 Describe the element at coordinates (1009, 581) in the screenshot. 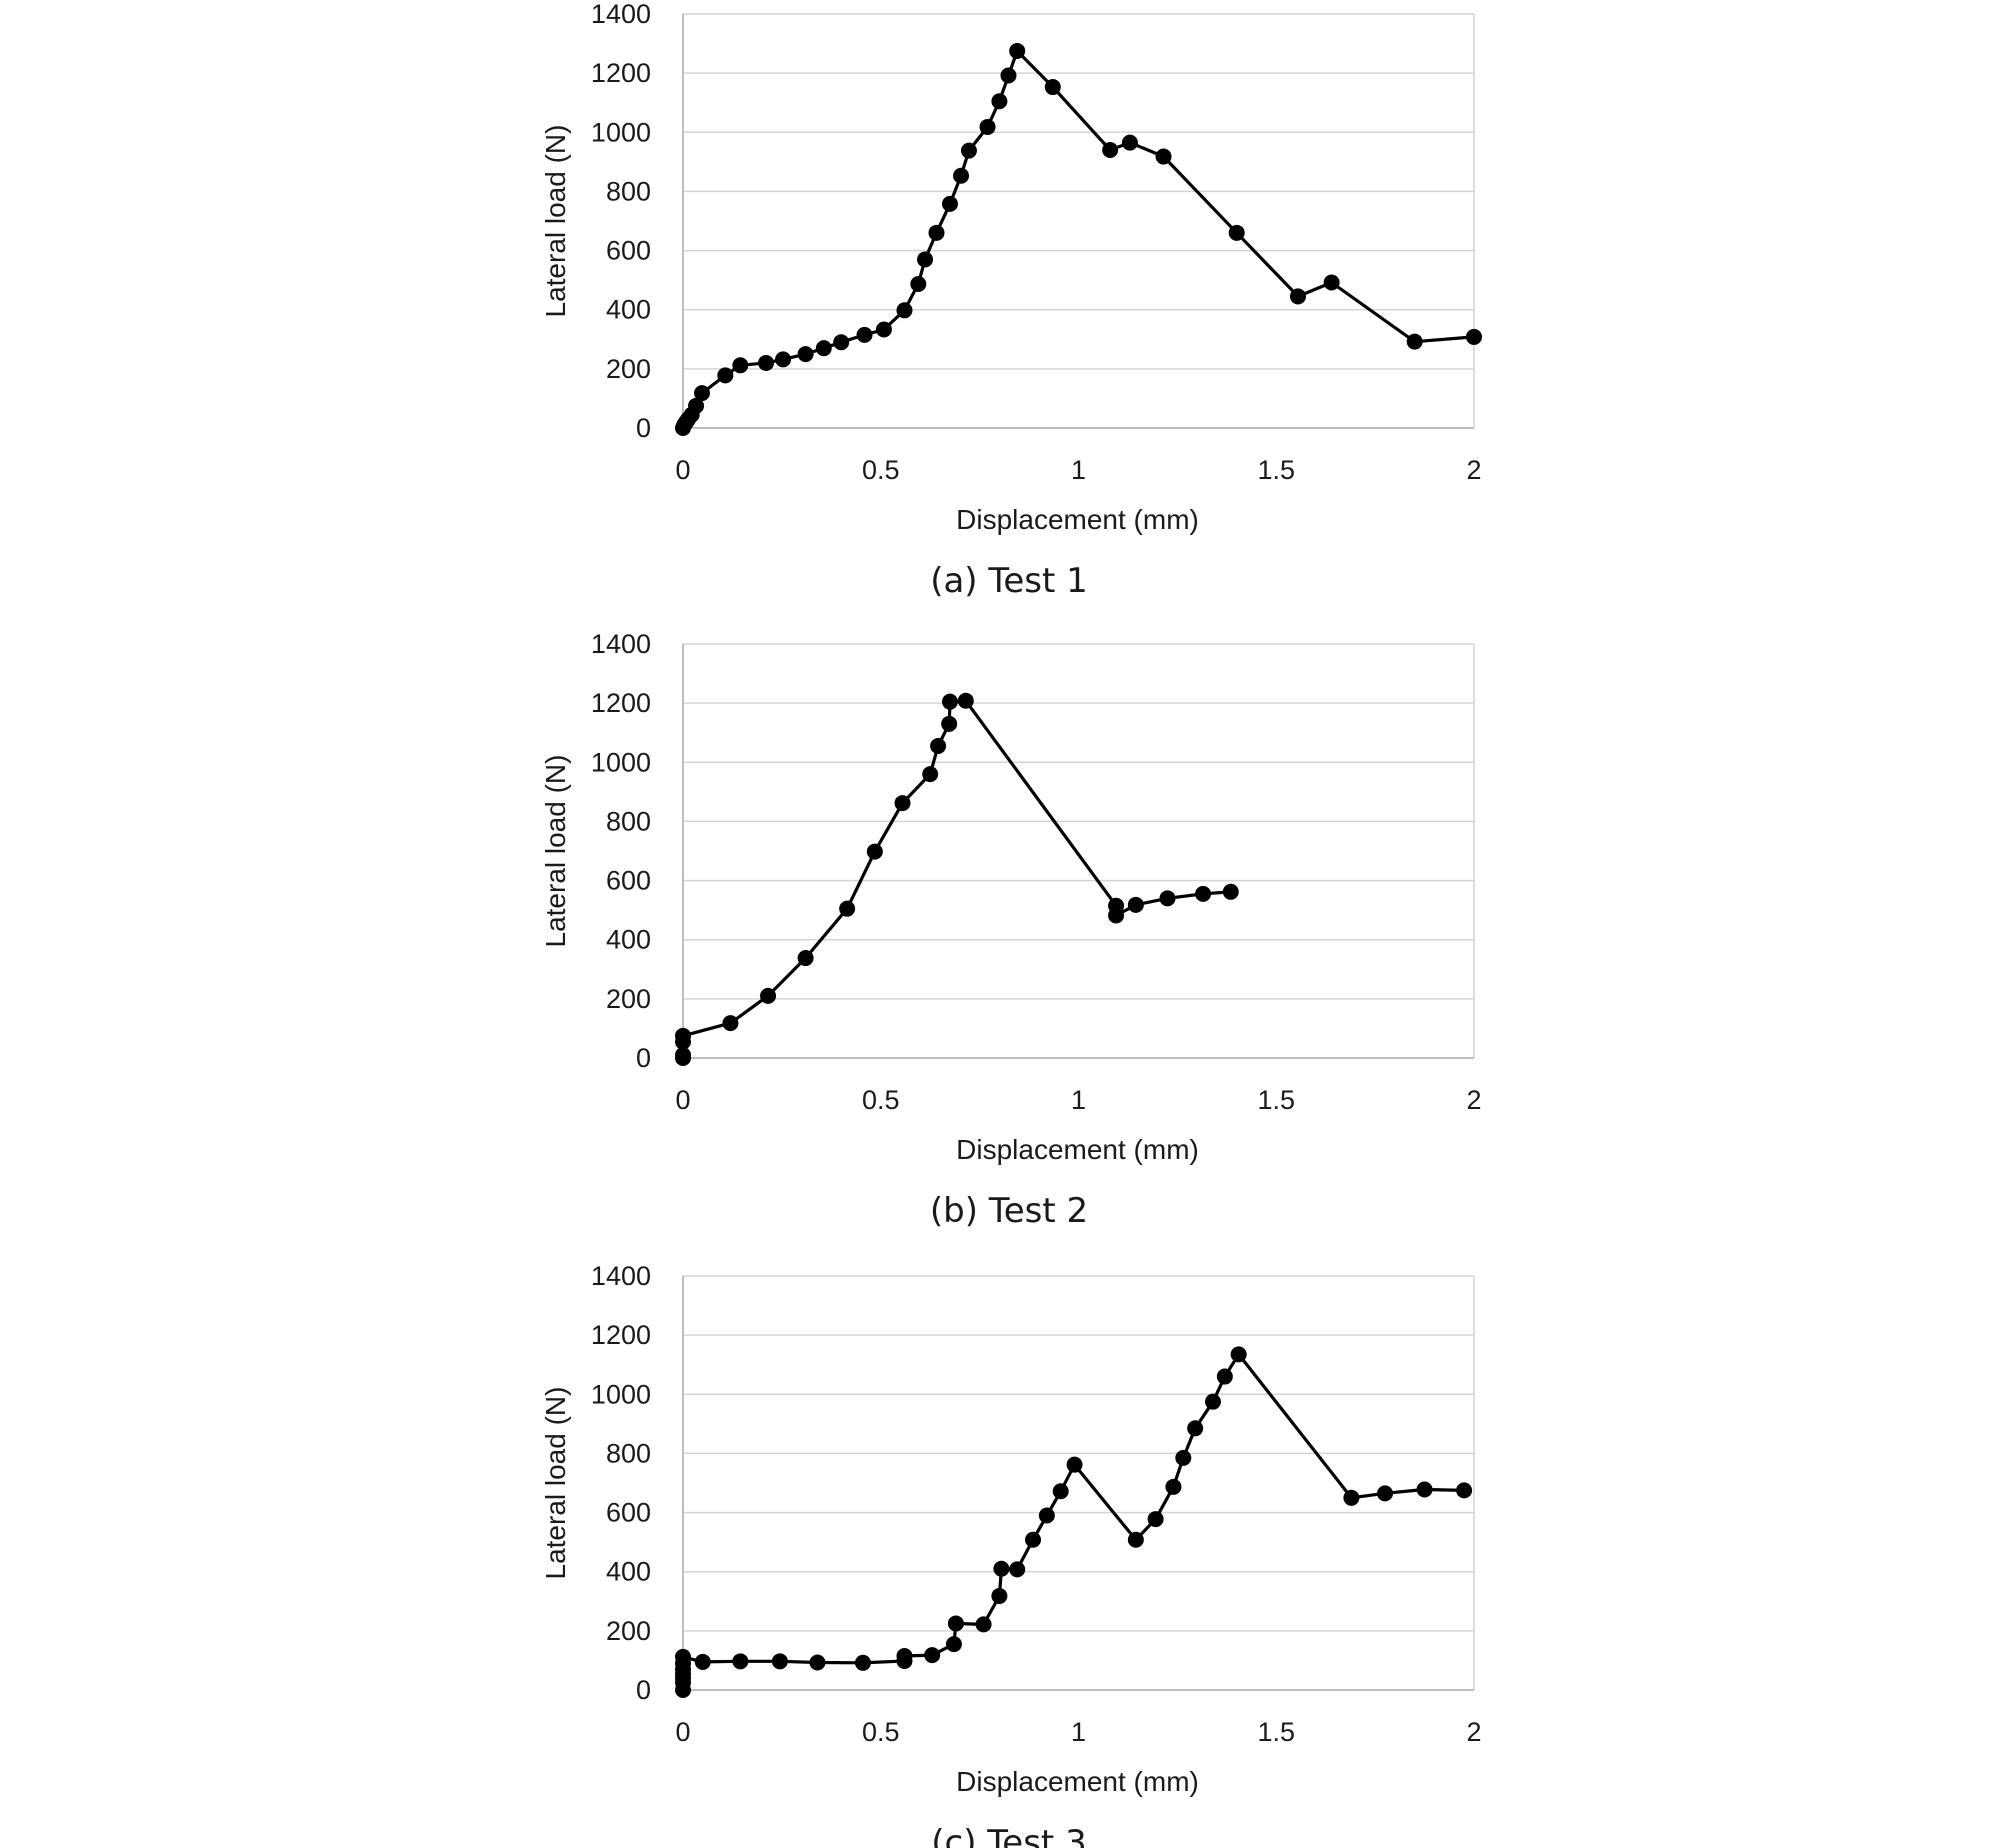

I see `panel-caption: (a) Test 1` at that location.